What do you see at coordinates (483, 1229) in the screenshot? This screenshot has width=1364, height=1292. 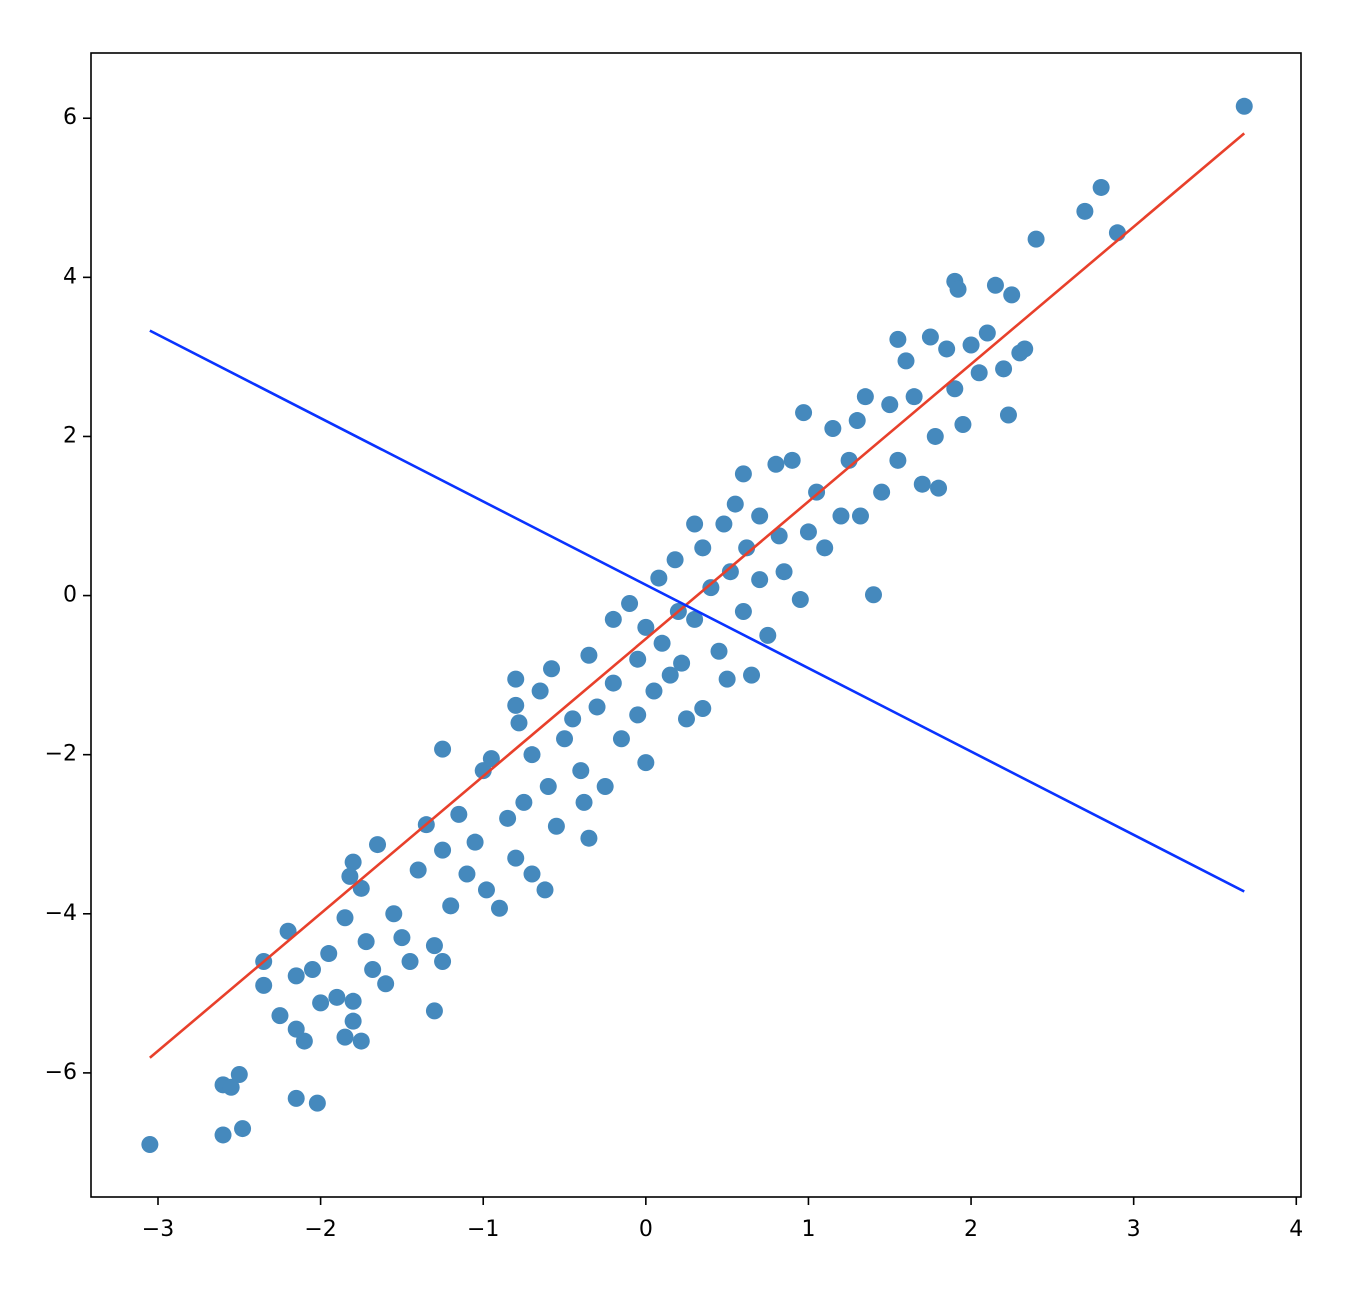 I see `x-tick-label: −1` at bounding box center [483, 1229].